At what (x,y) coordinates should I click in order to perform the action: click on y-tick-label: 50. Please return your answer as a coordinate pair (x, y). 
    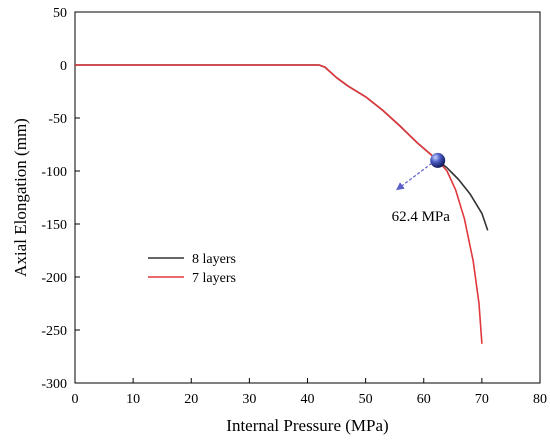
    Looking at the image, I should click on (60, 13).